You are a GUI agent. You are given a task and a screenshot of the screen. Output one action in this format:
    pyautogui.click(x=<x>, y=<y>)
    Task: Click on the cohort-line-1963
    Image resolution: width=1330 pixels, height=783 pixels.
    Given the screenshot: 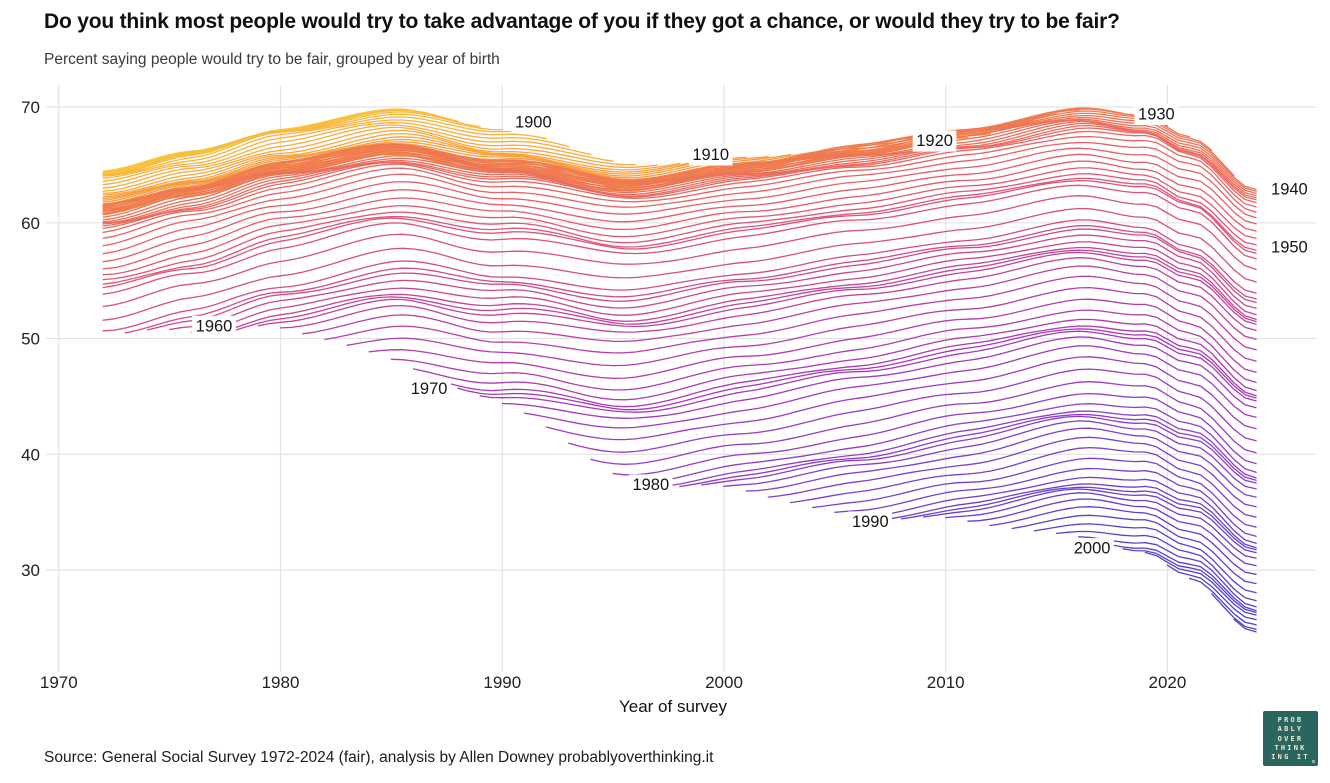 What is the action you would take?
    pyautogui.click(x=779, y=304)
    